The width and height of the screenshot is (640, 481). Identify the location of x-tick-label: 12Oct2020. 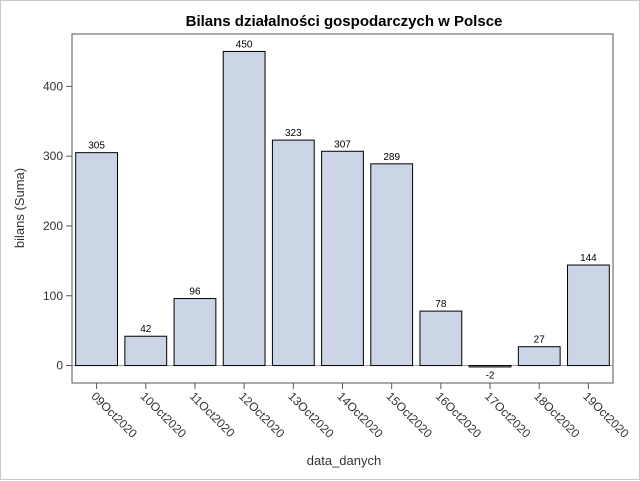
(262, 415).